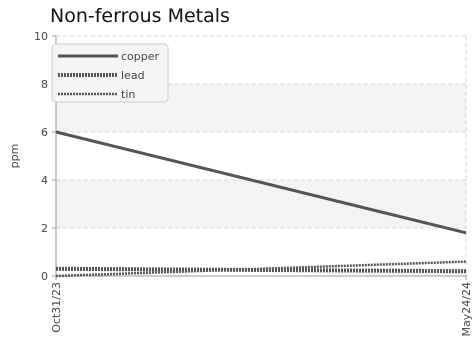  I want to click on legend-label: copper, so click(140, 56).